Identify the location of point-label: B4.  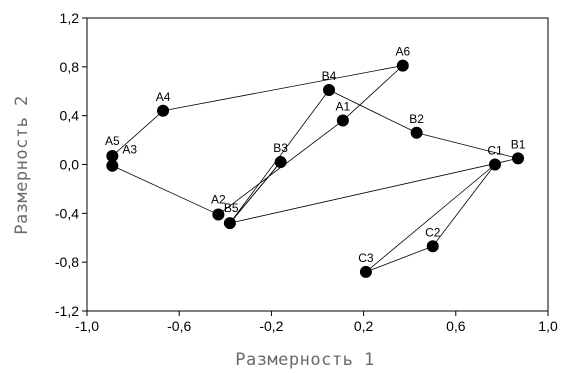
(329, 76).